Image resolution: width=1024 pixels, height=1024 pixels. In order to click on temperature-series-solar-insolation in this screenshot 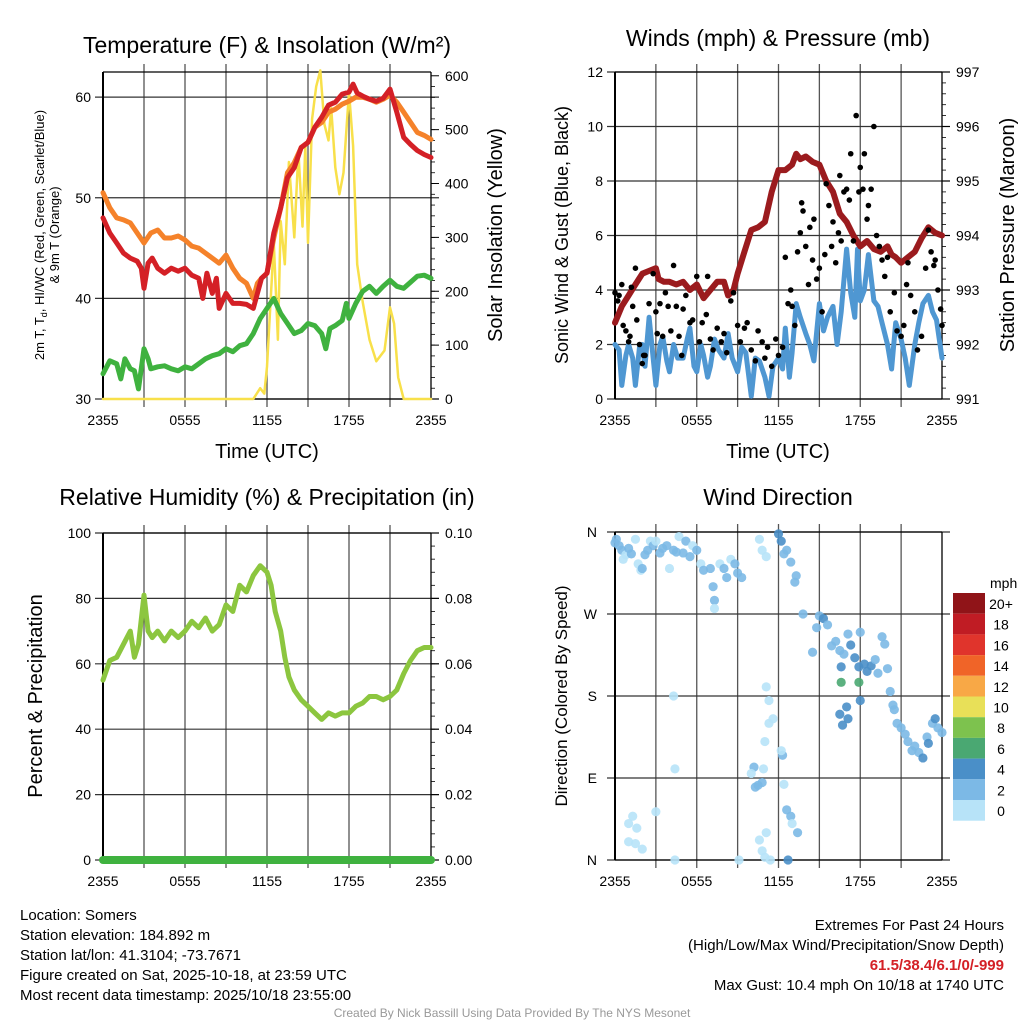, I will do `click(267, 235)`.